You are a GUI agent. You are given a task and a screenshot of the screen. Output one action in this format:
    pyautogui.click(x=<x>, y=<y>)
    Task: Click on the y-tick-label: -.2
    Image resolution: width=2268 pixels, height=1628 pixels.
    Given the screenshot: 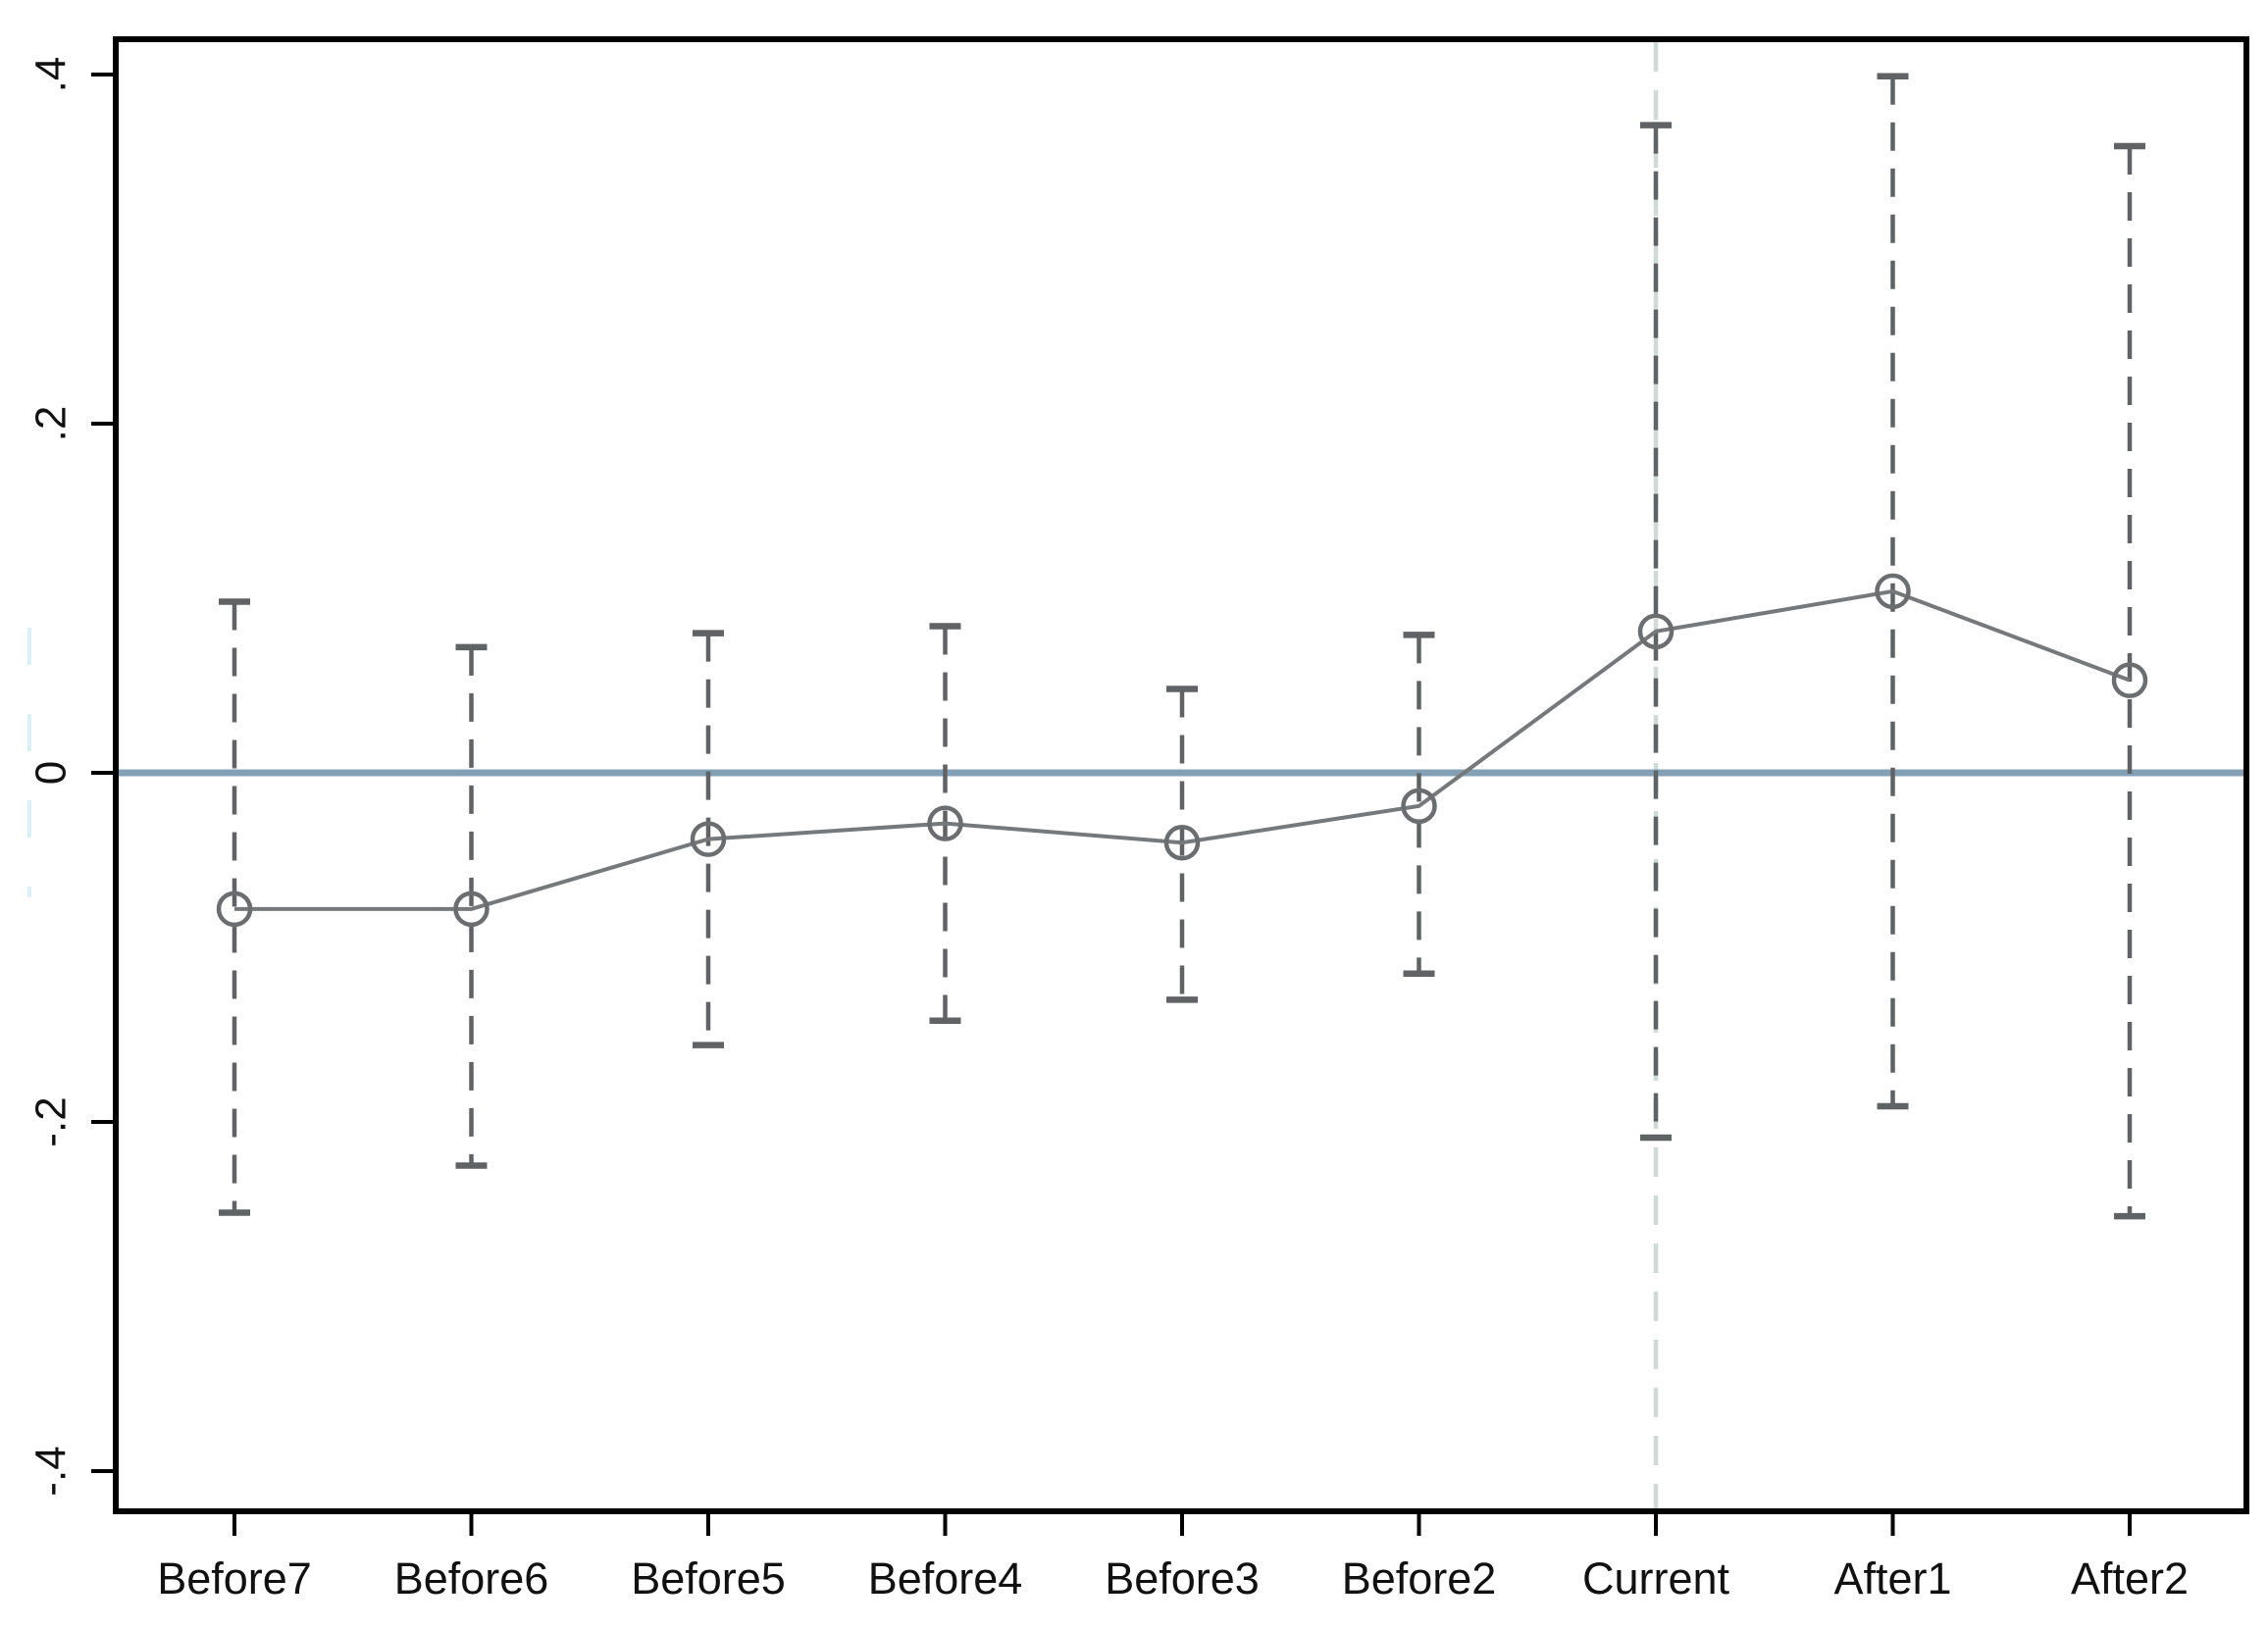 What is the action you would take?
    pyautogui.click(x=52, y=1121)
    